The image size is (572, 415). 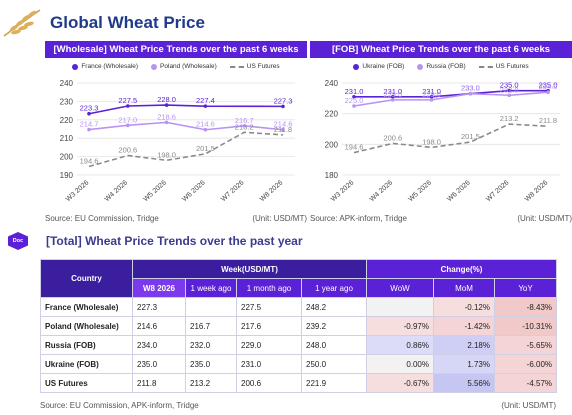 I want to click on data-label: 227.5, so click(x=127, y=100).